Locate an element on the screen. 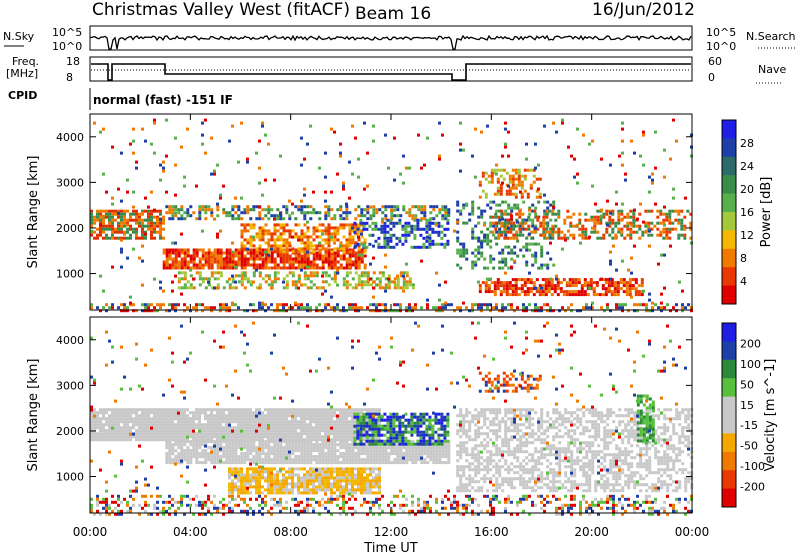 The image size is (800, 554). figure-title: Christmas Valley West (fitACF) is located at coordinates (221, 10).